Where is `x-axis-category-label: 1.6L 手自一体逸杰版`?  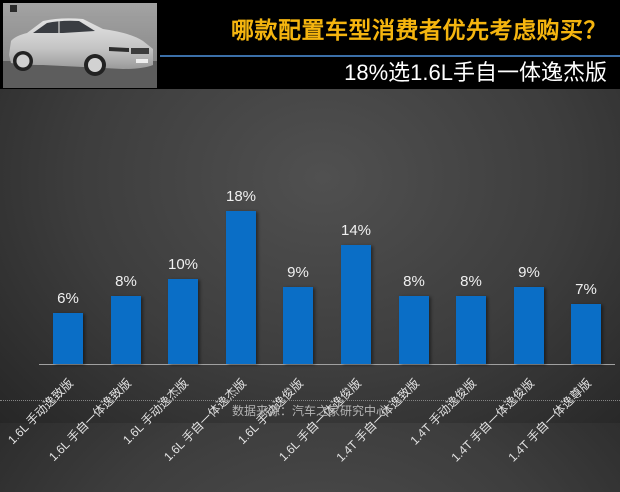
x-axis-category-label: 1.6L 手自一体逸杰版 is located at coordinates (205, 420).